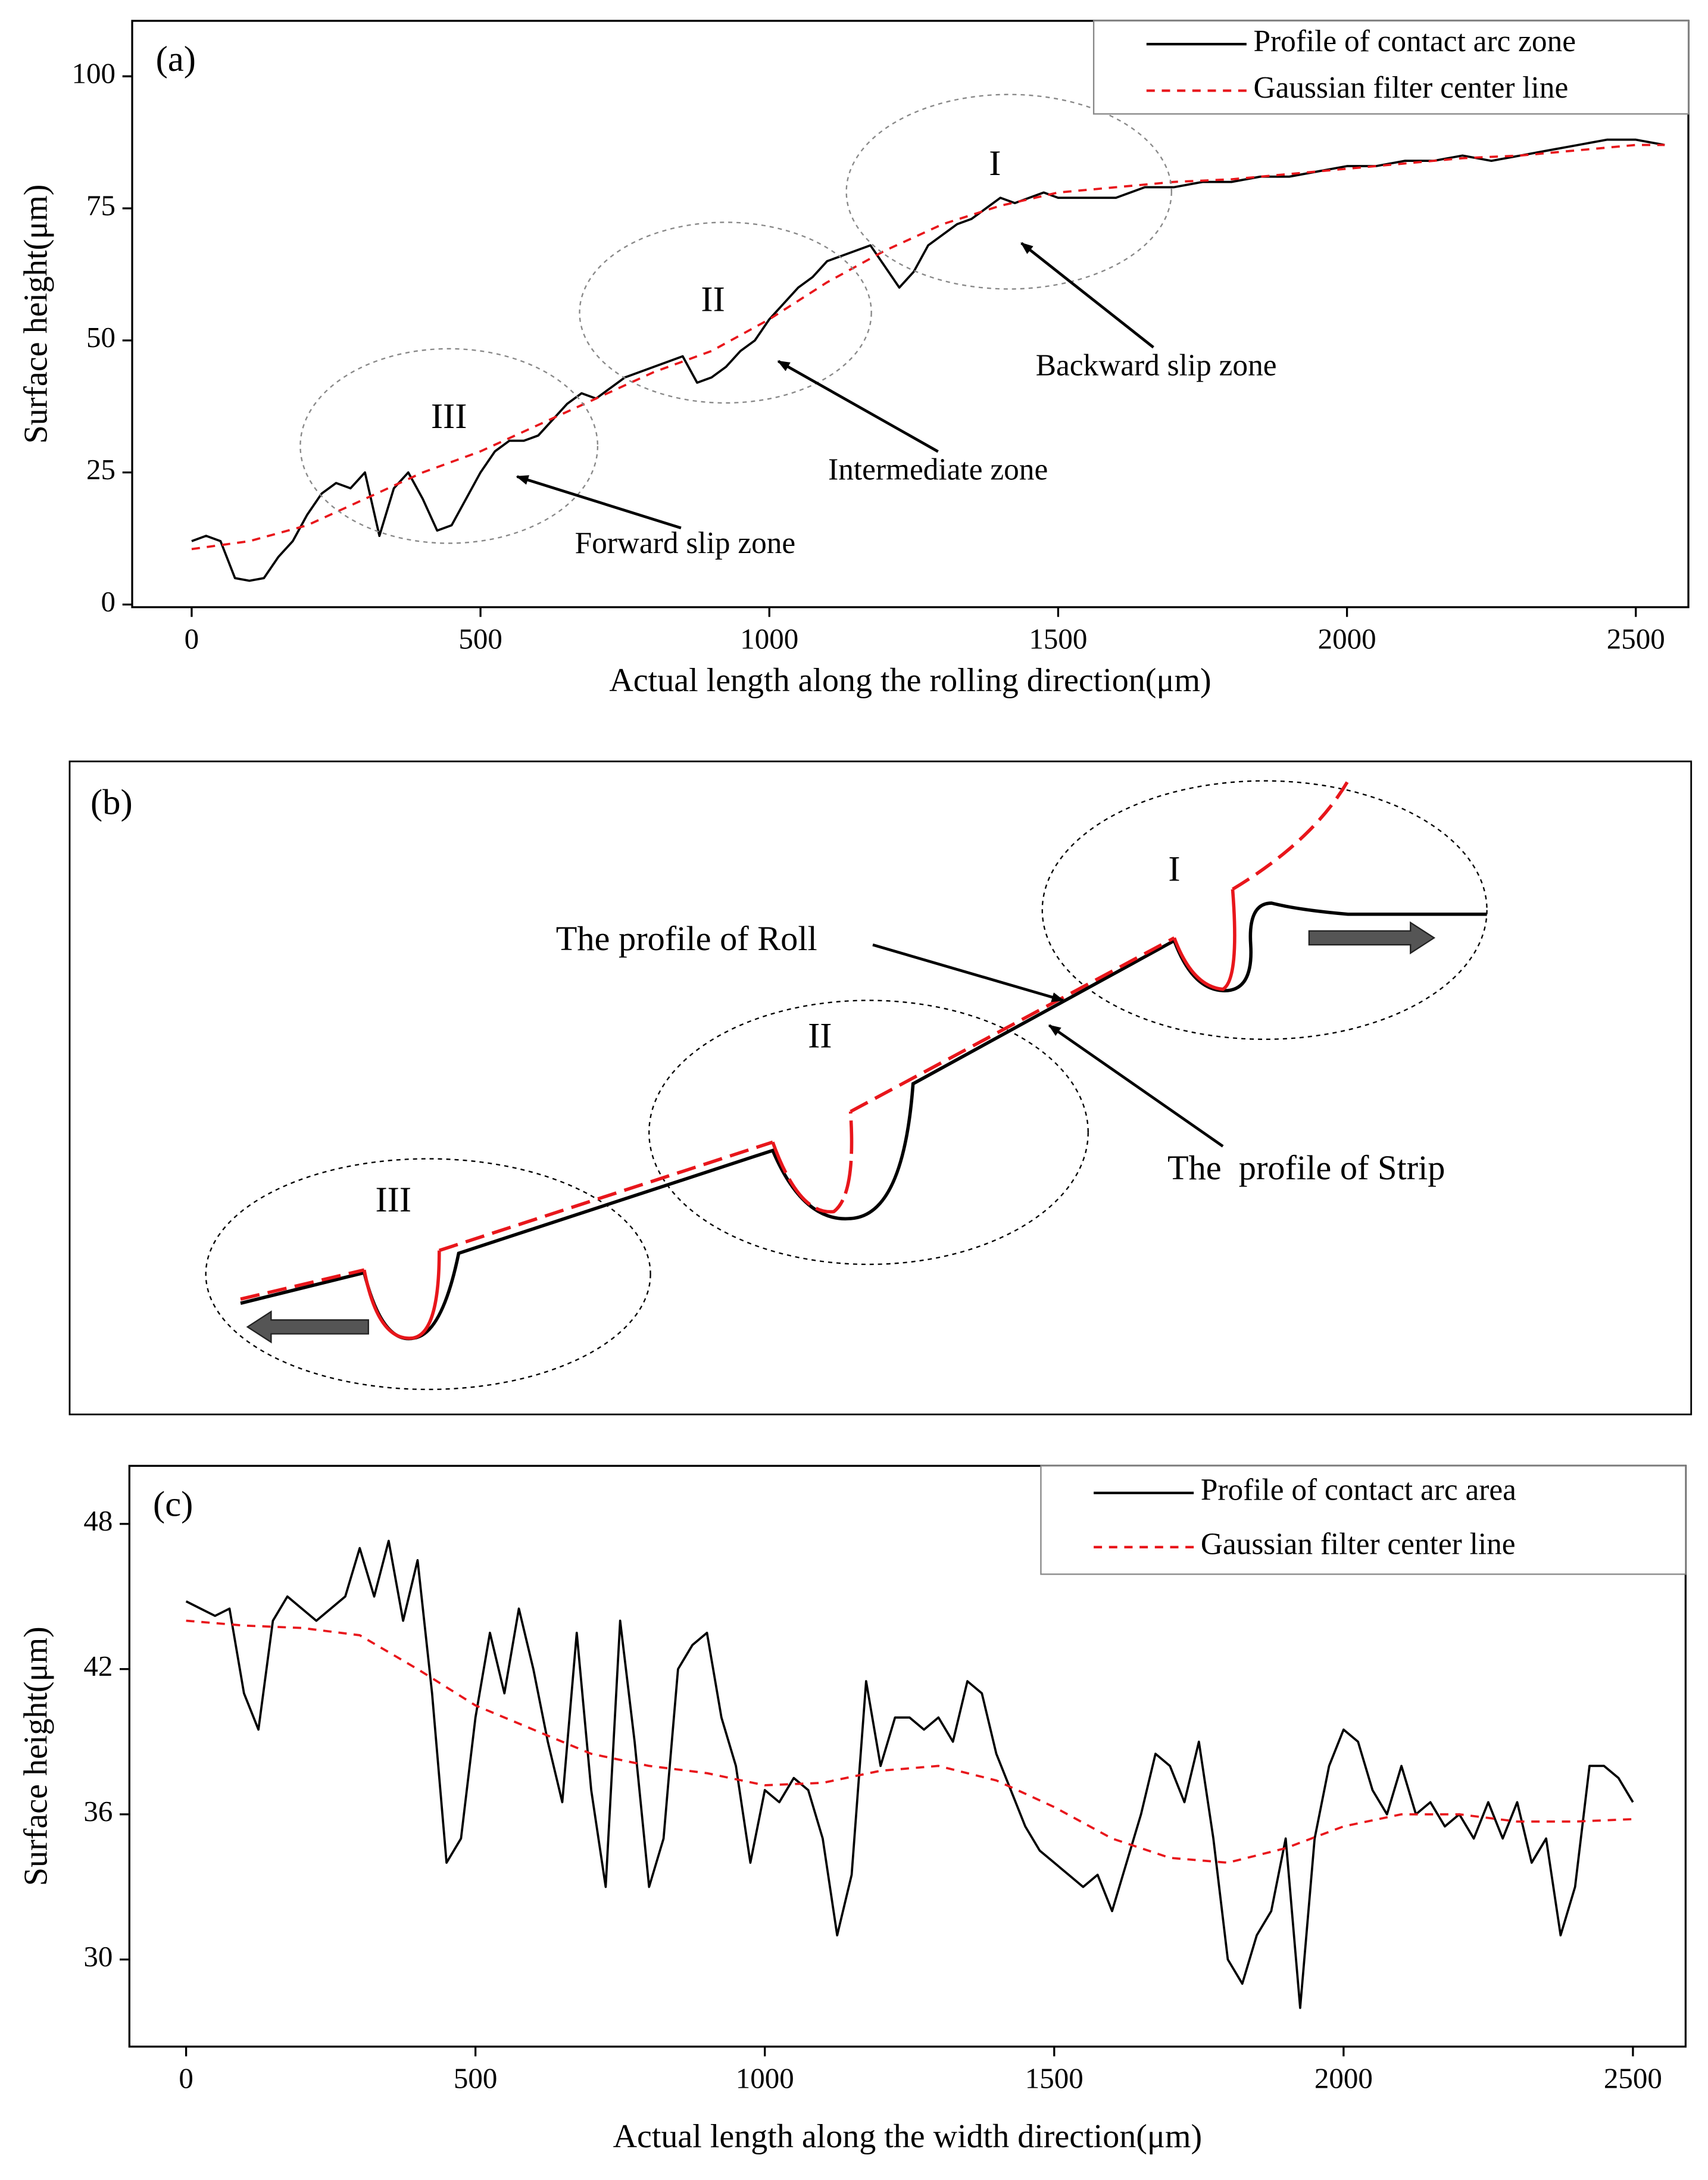  I want to click on annotation: III, so click(449, 416).